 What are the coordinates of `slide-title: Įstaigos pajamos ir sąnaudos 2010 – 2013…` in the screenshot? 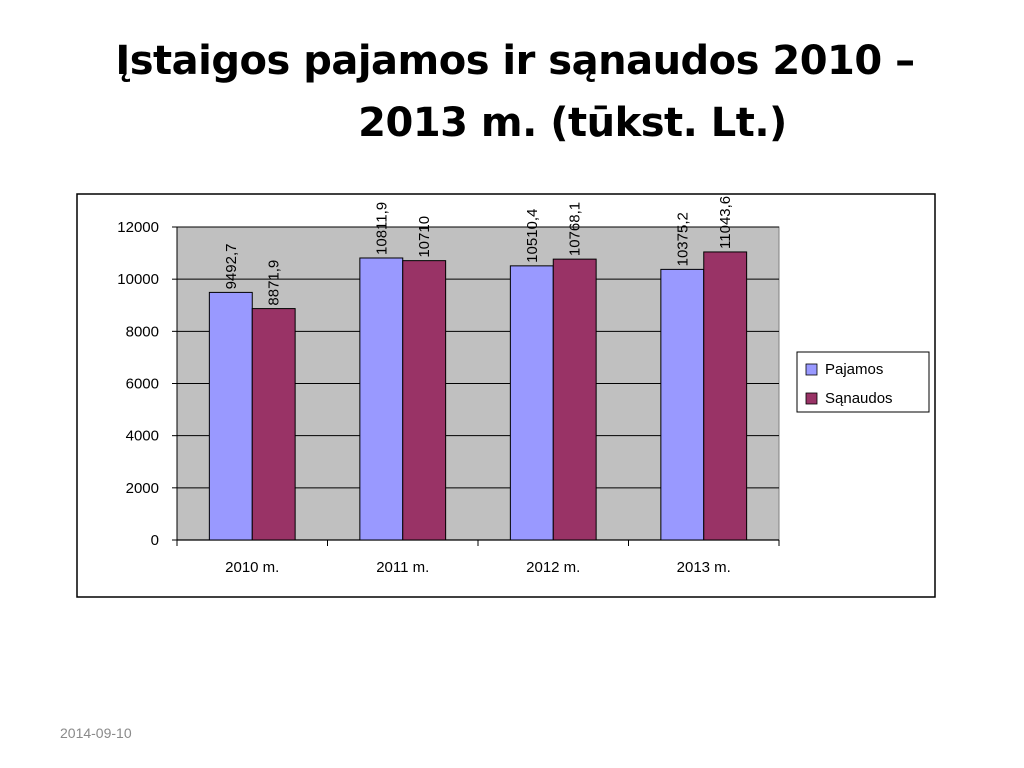 It's located at (515, 92).